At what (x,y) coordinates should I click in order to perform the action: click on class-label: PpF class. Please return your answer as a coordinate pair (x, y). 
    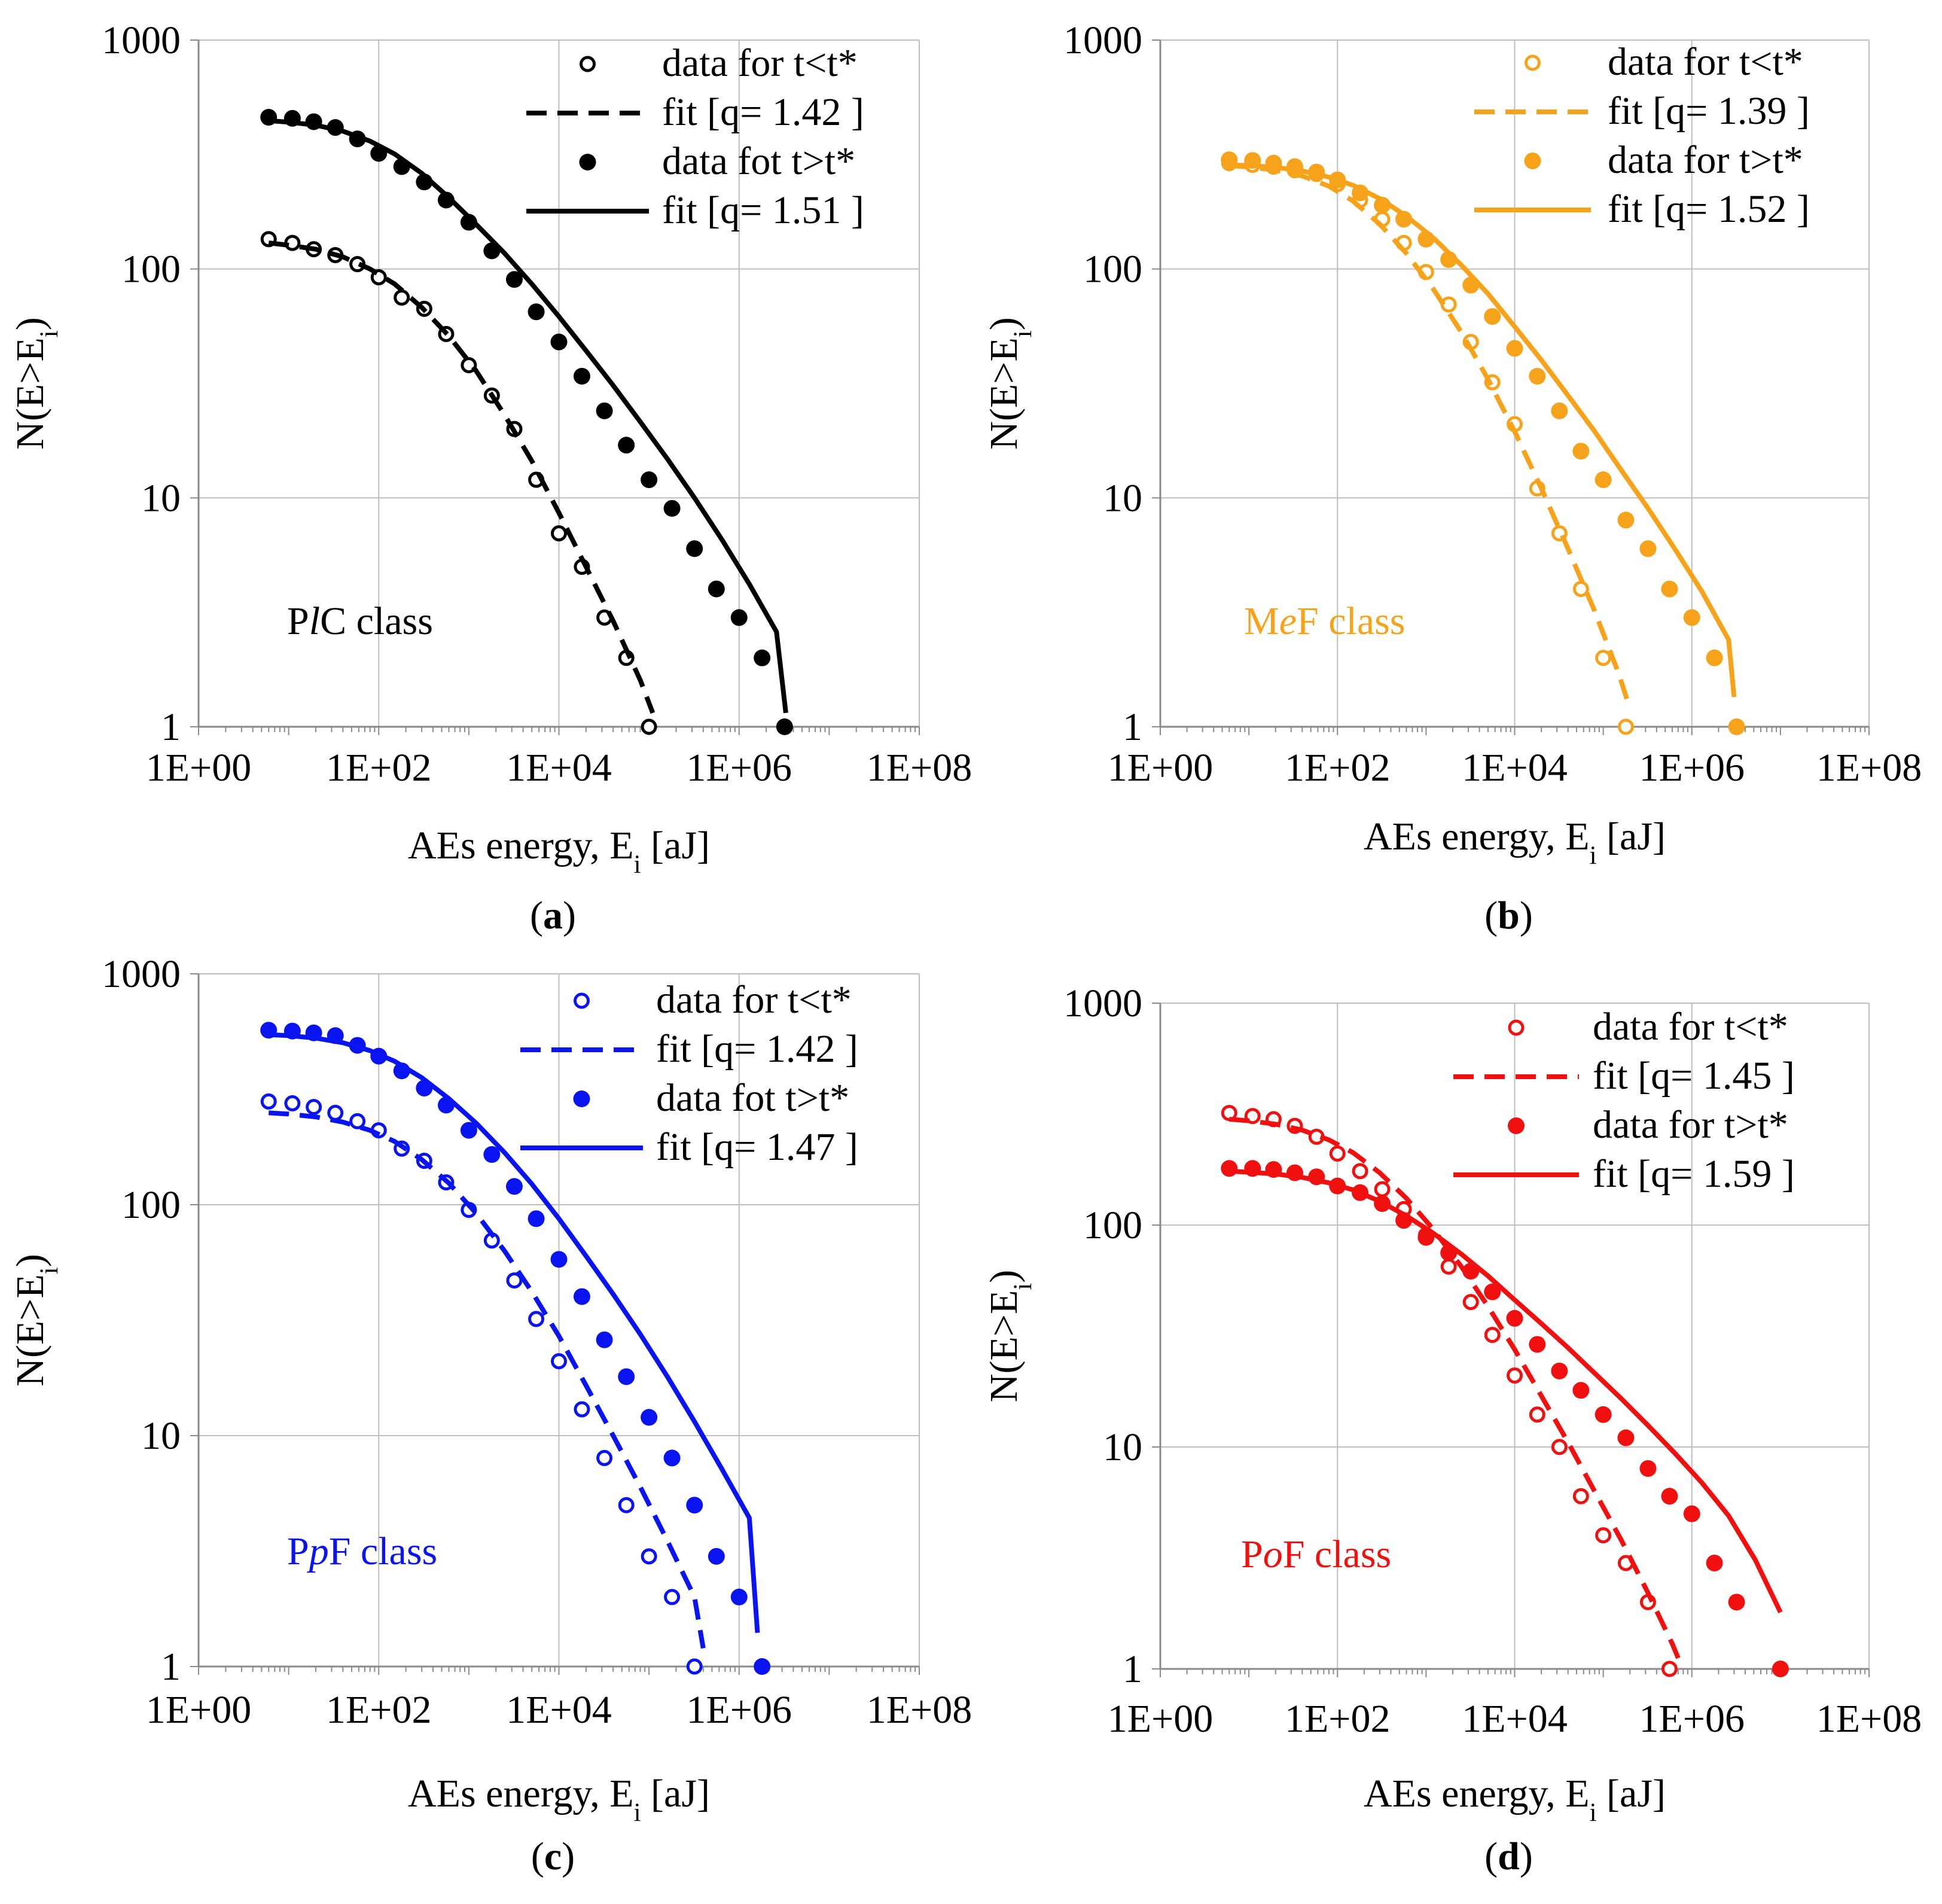
    Looking at the image, I should click on (362, 1551).